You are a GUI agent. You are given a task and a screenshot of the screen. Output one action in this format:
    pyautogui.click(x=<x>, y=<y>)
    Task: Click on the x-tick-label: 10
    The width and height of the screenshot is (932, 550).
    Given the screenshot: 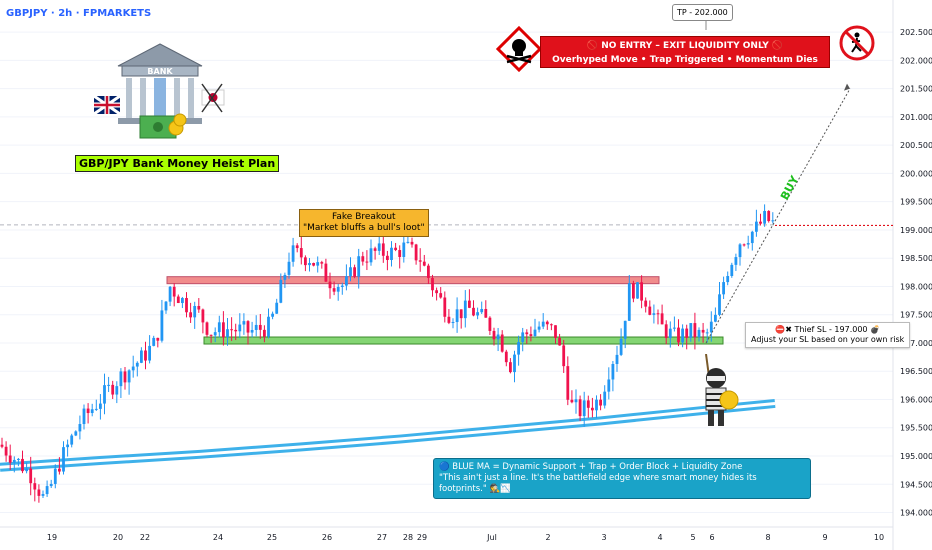 What is the action you would take?
    pyautogui.click(x=879, y=537)
    